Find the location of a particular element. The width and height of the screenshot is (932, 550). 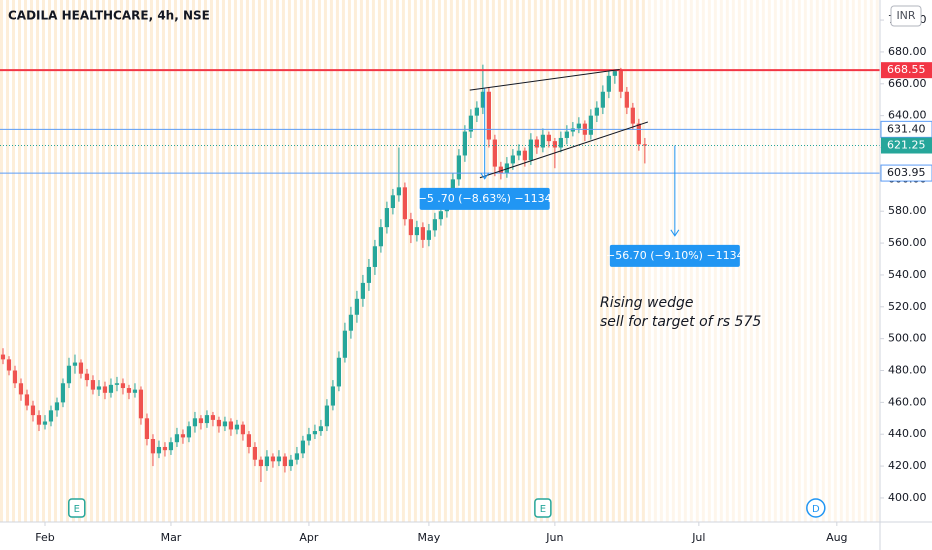

currency-box is located at coordinates (906, 16).